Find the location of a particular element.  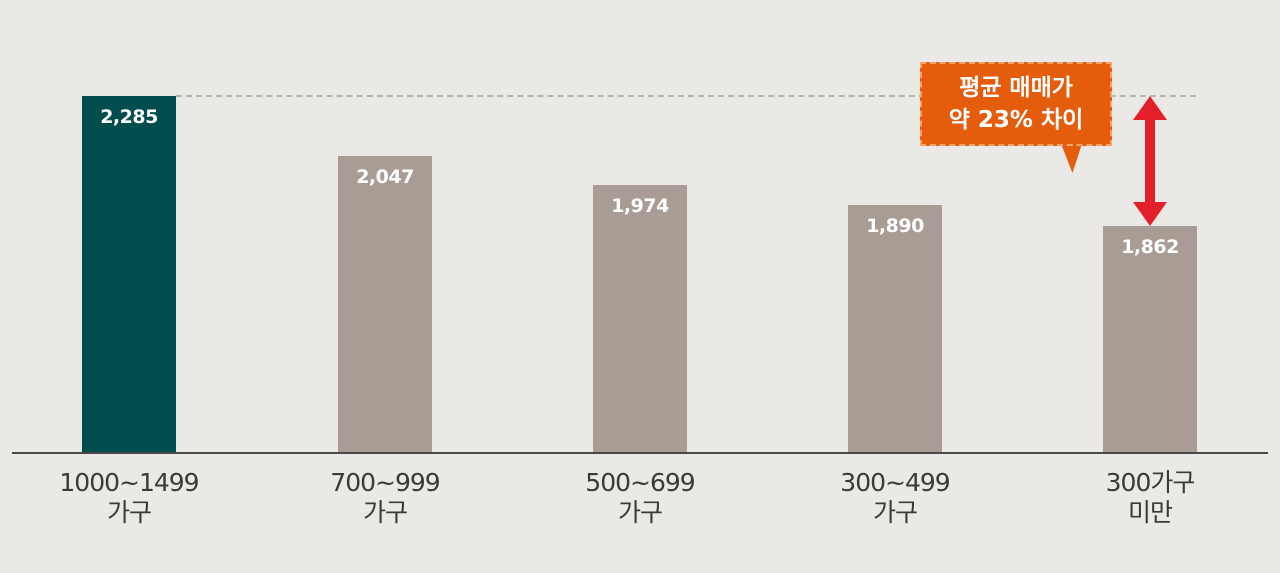

bar-value-label: 2,047 is located at coordinates (385, 177).